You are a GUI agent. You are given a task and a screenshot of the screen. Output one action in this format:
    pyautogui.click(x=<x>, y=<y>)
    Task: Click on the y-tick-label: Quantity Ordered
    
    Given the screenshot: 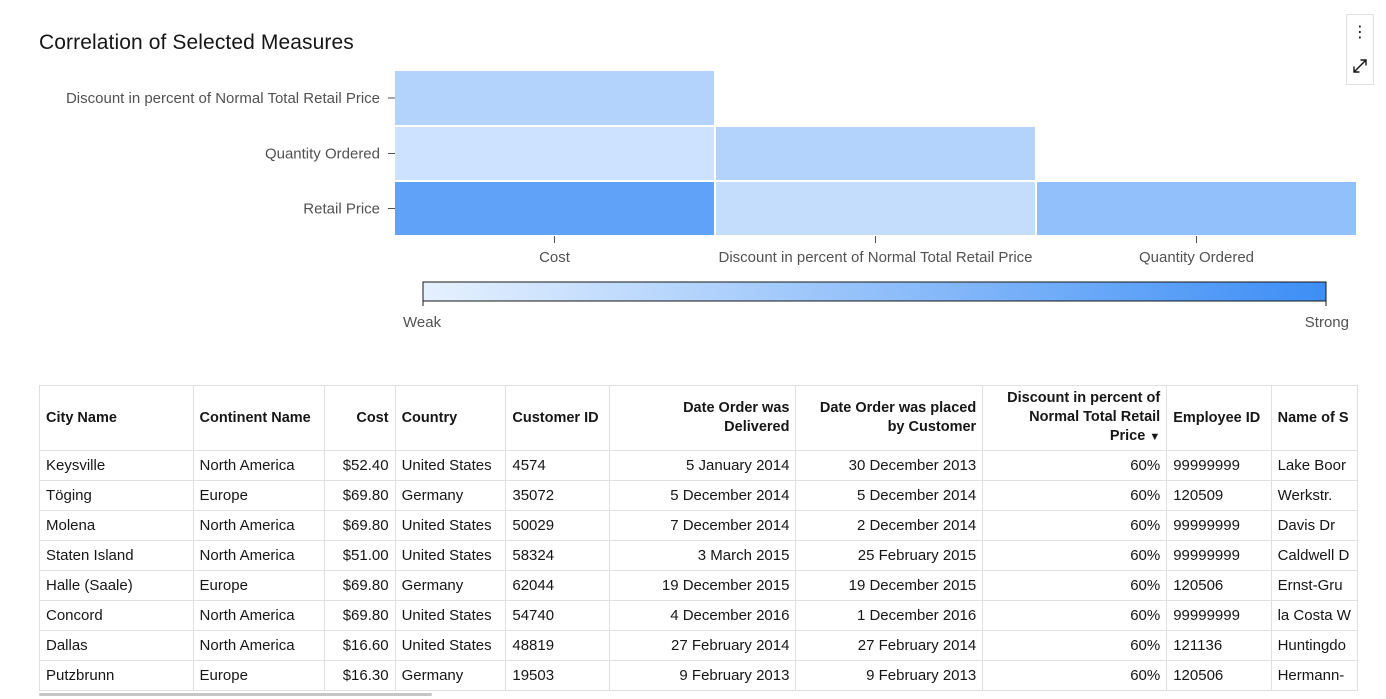 What is the action you would take?
    pyautogui.click(x=322, y=154)
    